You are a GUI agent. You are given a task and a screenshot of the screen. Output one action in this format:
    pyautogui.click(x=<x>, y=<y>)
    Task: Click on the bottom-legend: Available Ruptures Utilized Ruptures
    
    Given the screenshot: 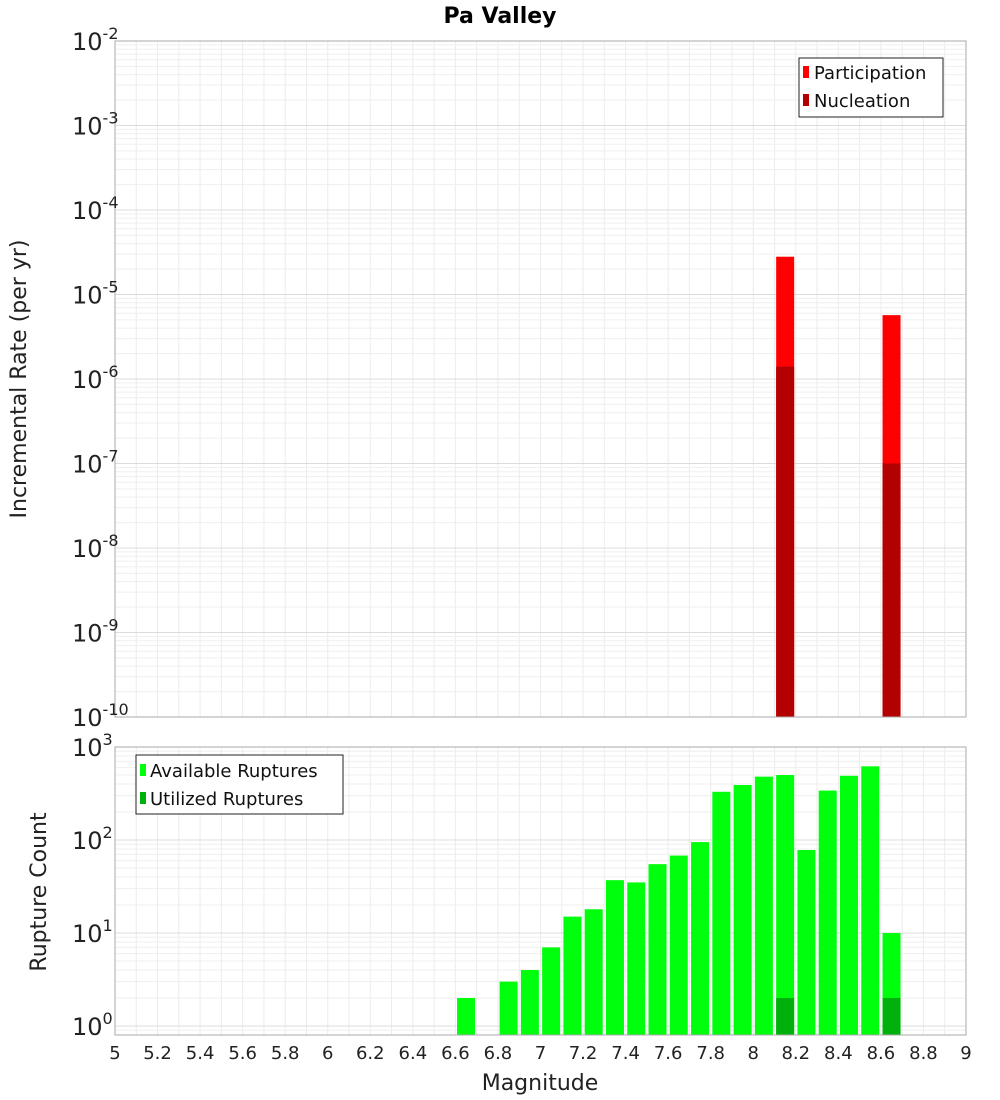 What is the action you would take?
    pyautogui.click(x=239, y=784)
    